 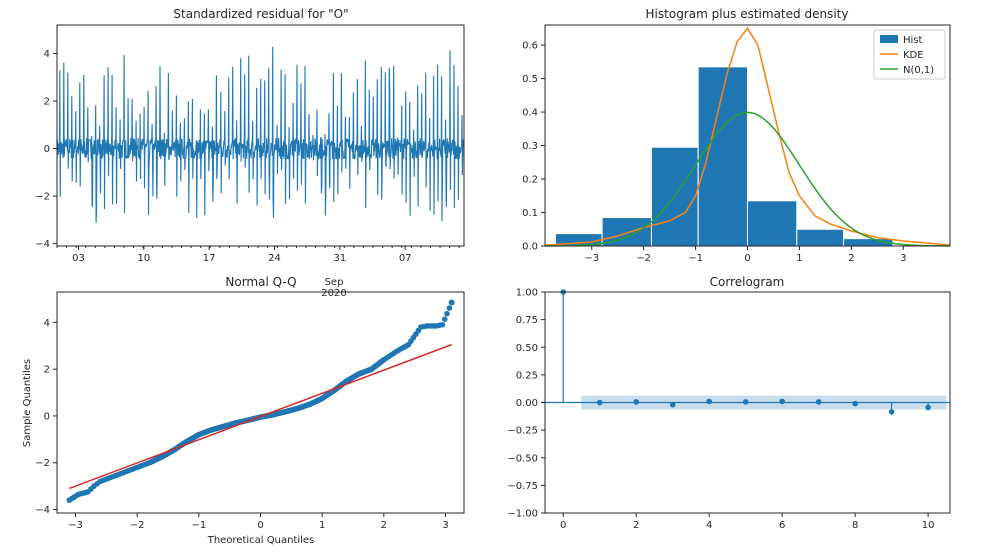 I want to click on y-tick-label: −0.50, so click(x=522, y=458).